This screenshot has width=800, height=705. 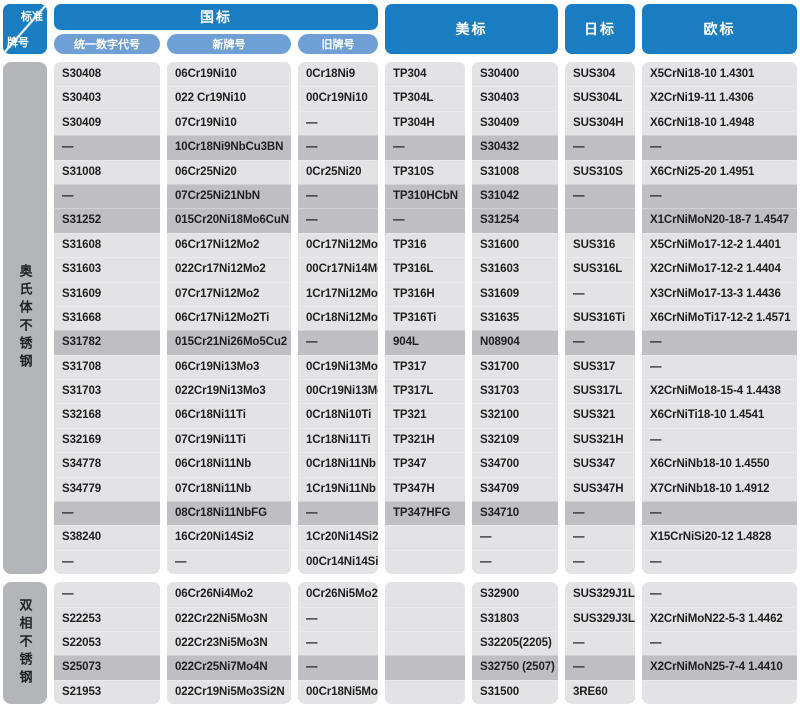 I want to click on grade-cell: SUS321, so click(x=600, y=415).